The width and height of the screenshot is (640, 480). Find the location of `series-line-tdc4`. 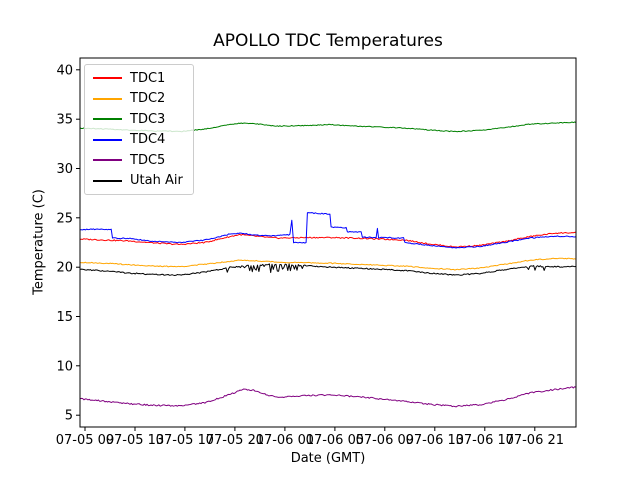

series-line-tdc4 is located at coordinates (328, 230).